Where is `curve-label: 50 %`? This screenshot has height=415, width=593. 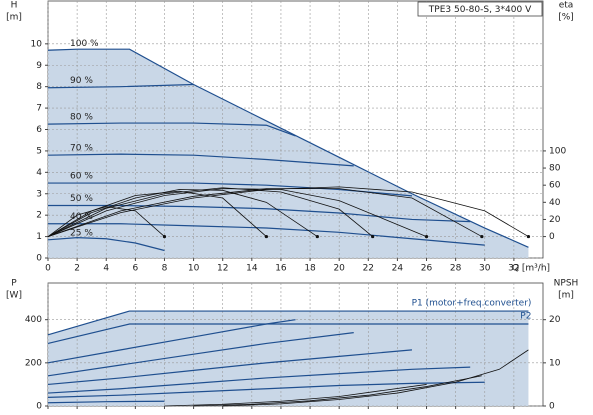
curve-label: 50 % is located at coordinates (81, 199).